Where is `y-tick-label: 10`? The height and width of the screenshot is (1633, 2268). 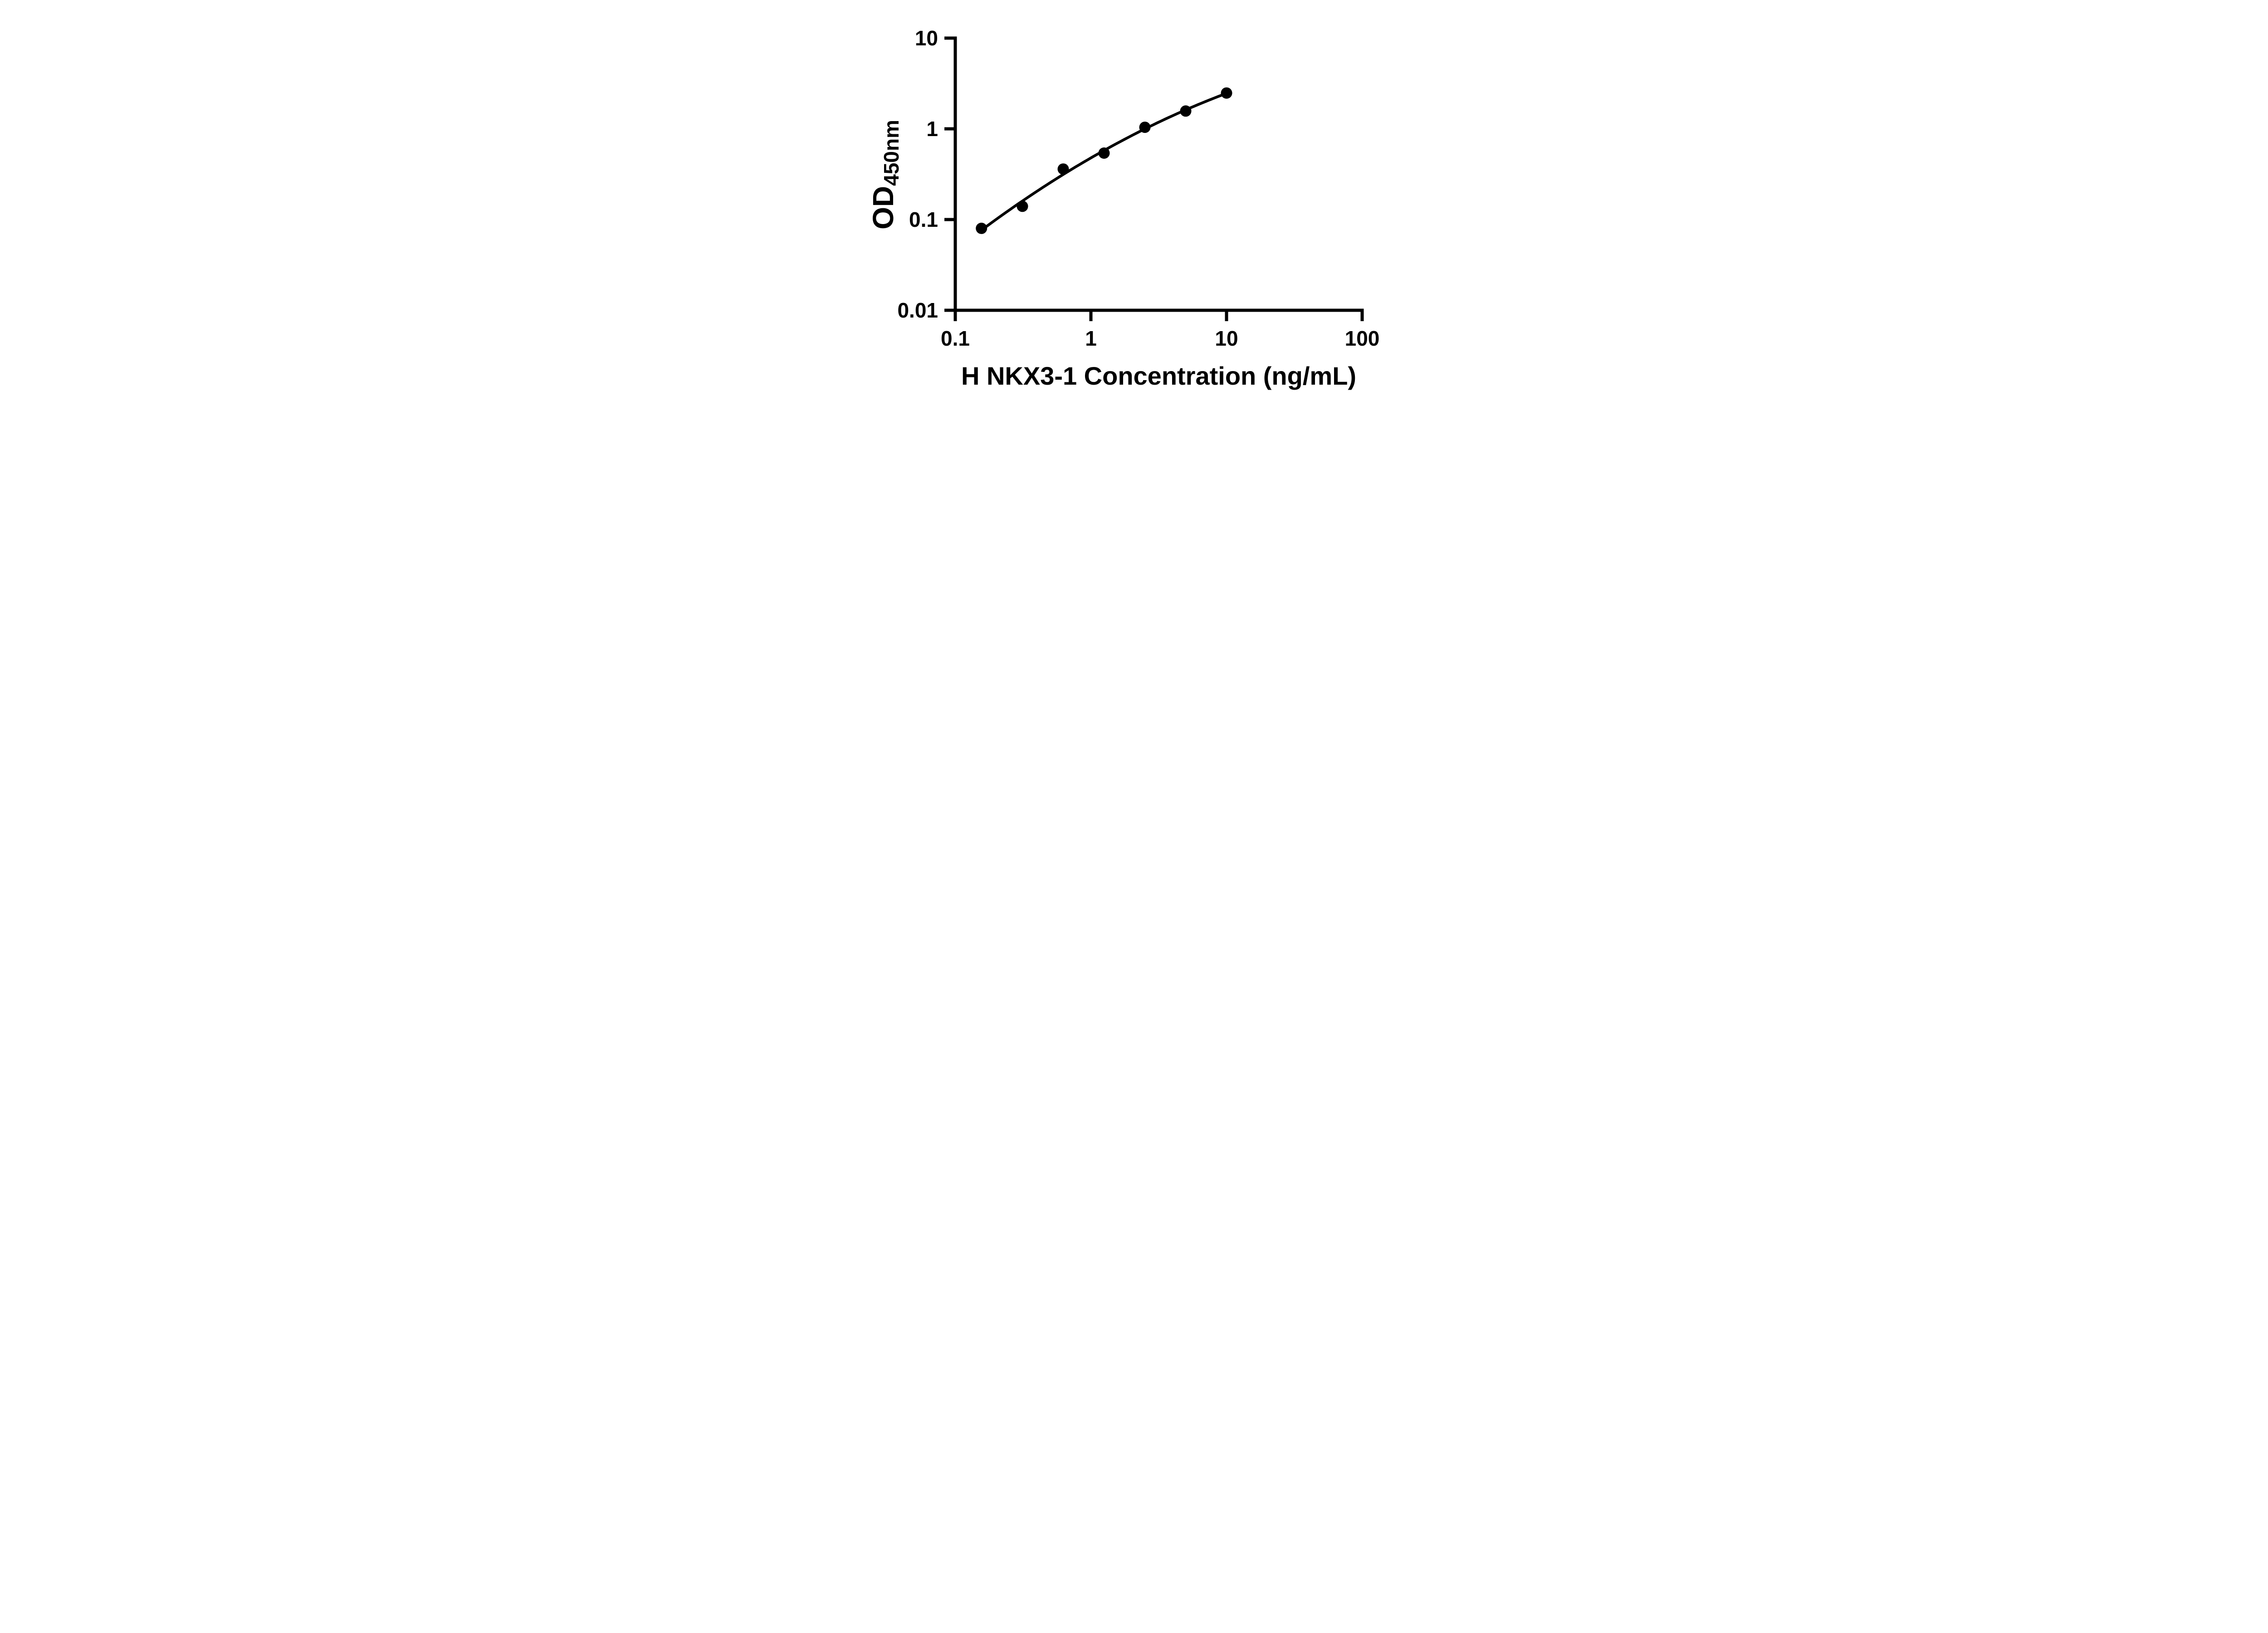 y-tick-label: 10 is located at coordinates (927, 38).